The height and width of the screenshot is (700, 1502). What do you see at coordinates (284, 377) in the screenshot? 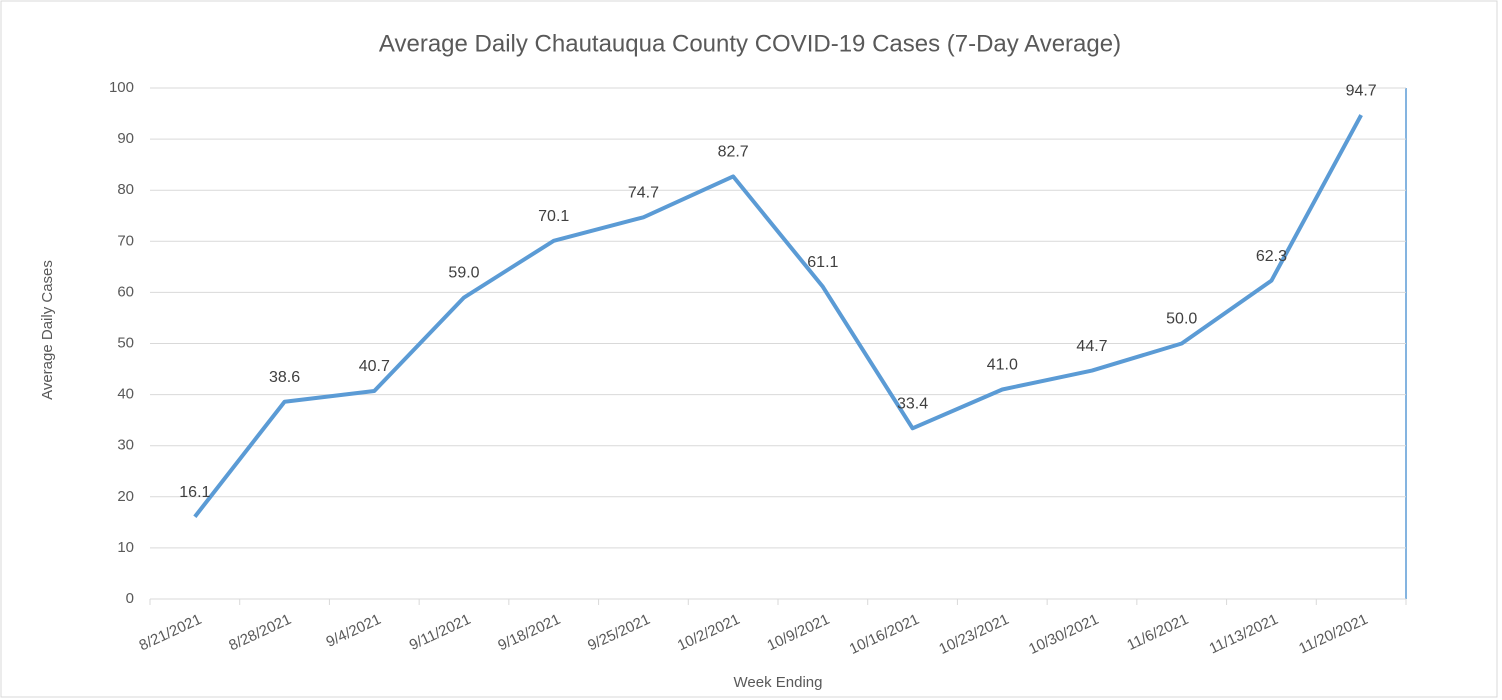
I see `data-label: 38.6` at bounding box center [284, 377].